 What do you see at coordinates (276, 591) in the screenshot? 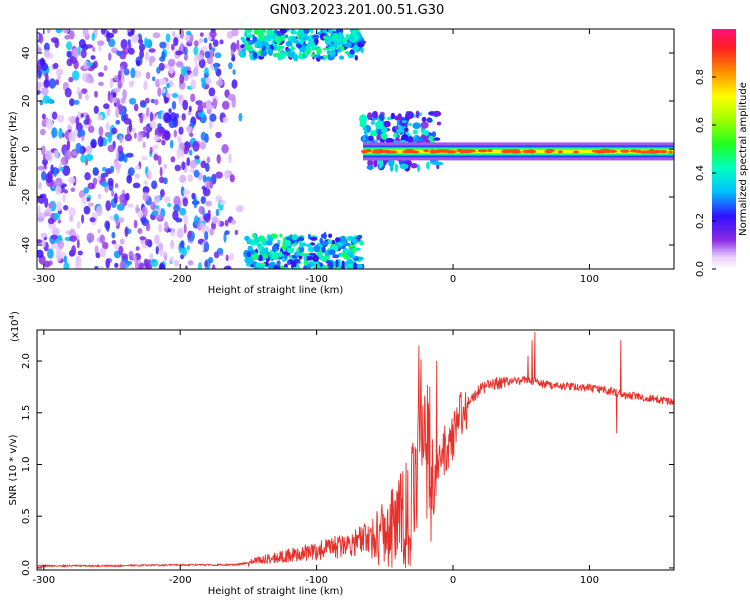
I see `snr-x-label: Height of straight line (km)` at bounding box center [276, 591].